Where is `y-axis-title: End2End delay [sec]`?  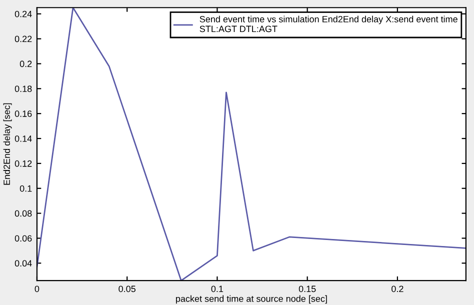
y-axis-title: End2End delay [sec] is located at coordinates (7, 144).